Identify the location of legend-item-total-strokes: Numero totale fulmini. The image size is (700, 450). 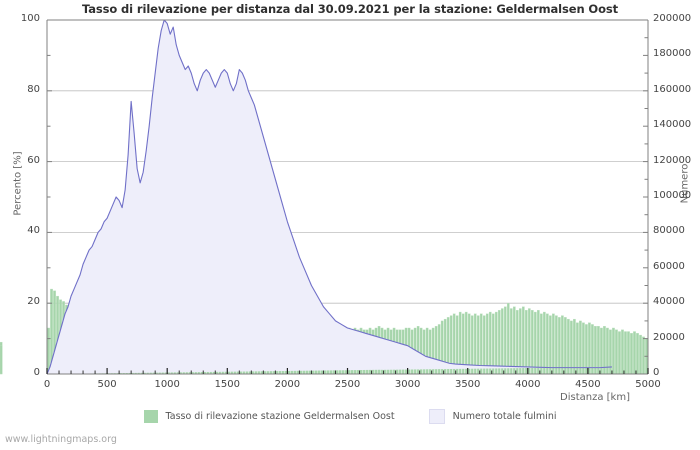
(492, 416).